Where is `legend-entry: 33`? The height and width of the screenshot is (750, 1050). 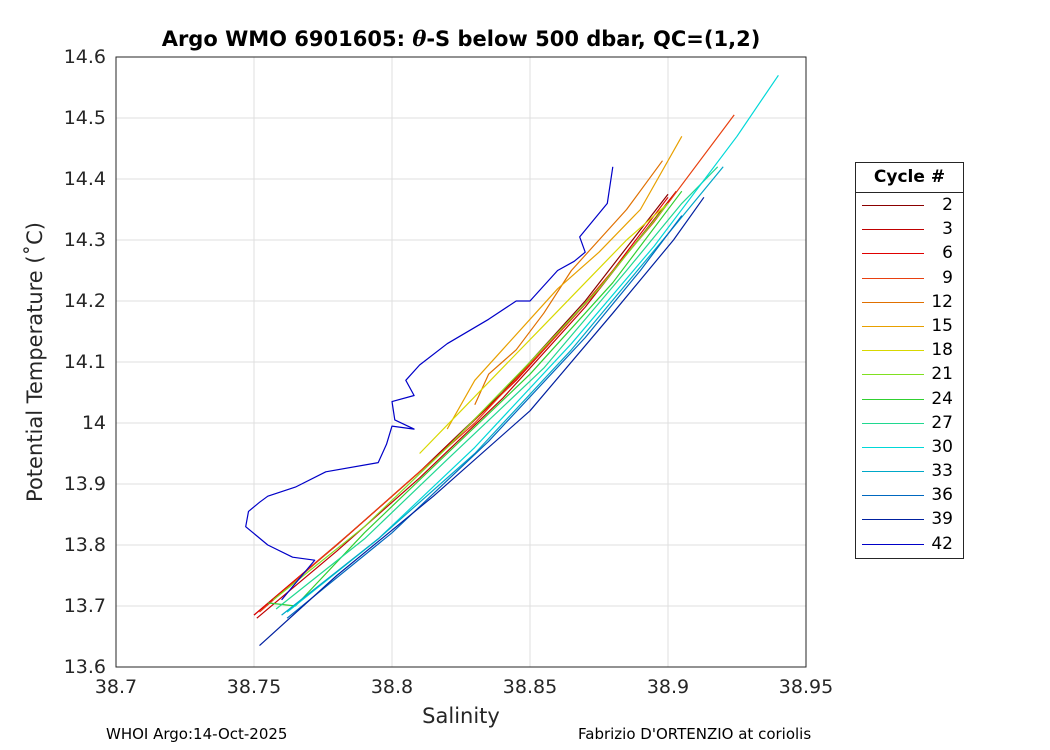
legend-entry: 33 is located at coordinates (909, 471).